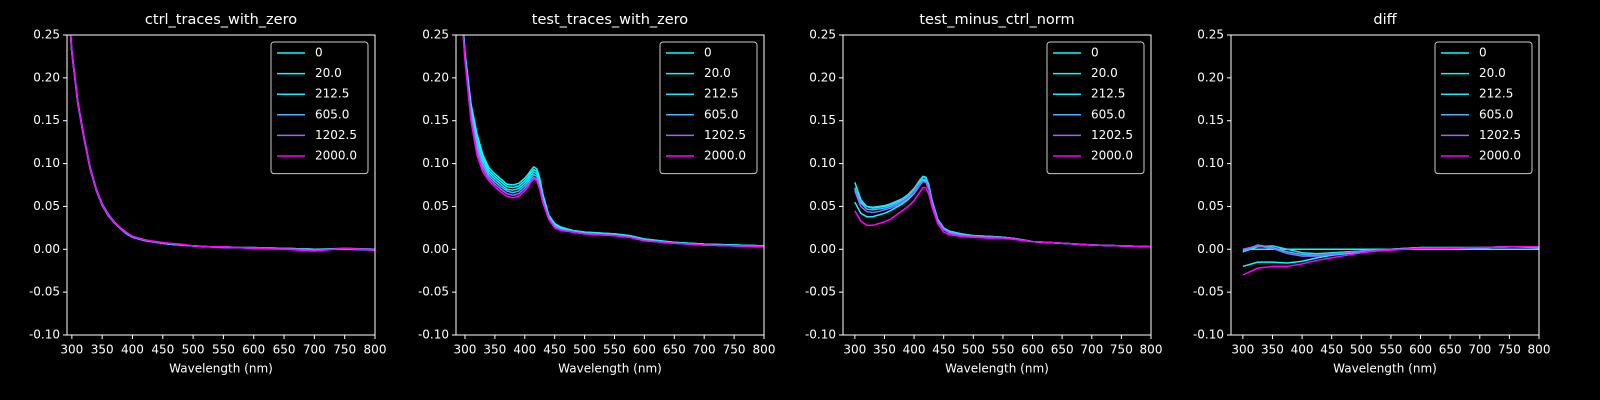 The height and width of the screenshot is (400, 1600). I want to click on subplot-title: test_traces_with_zero, so click(610, 20).